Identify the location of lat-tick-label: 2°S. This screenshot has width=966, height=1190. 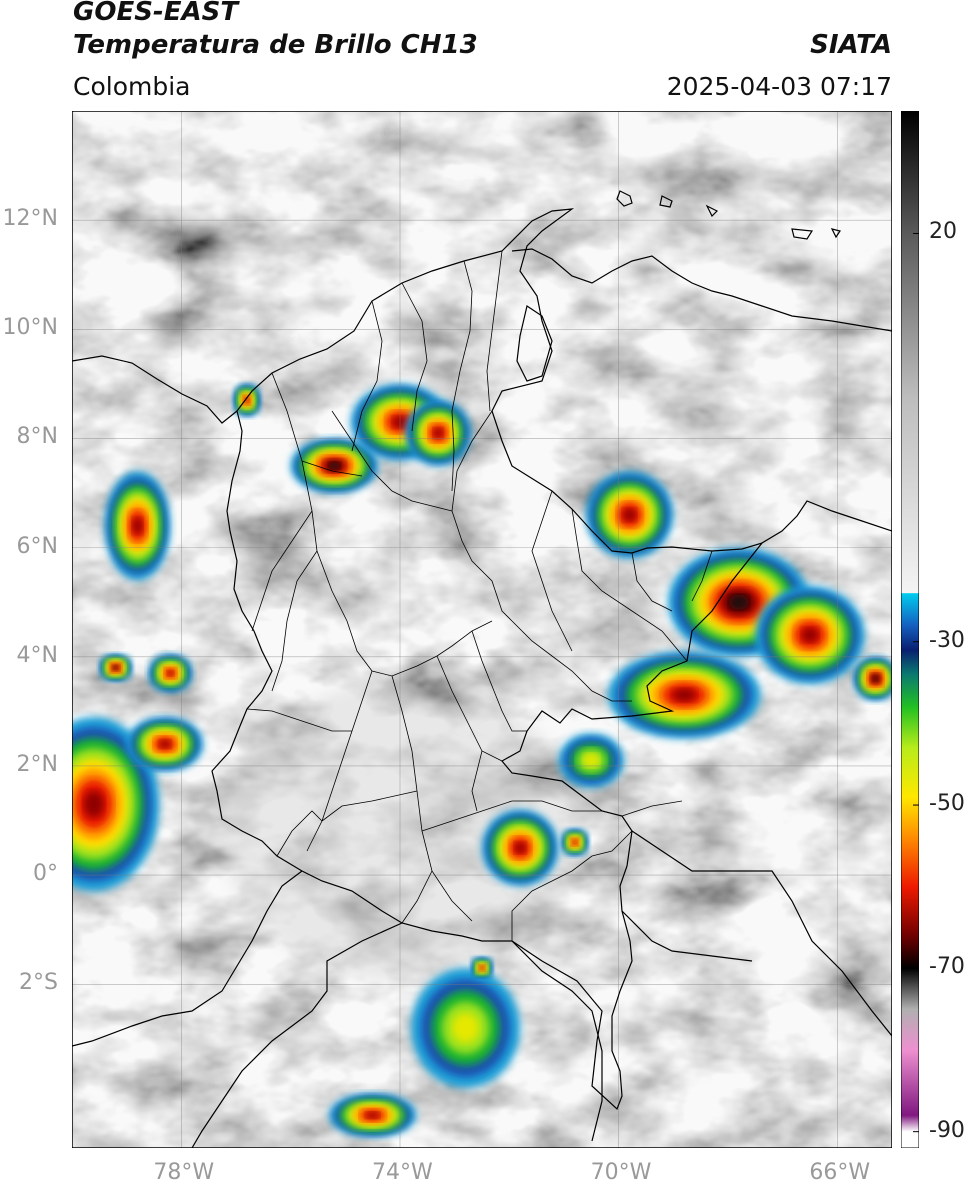
(38, 983).